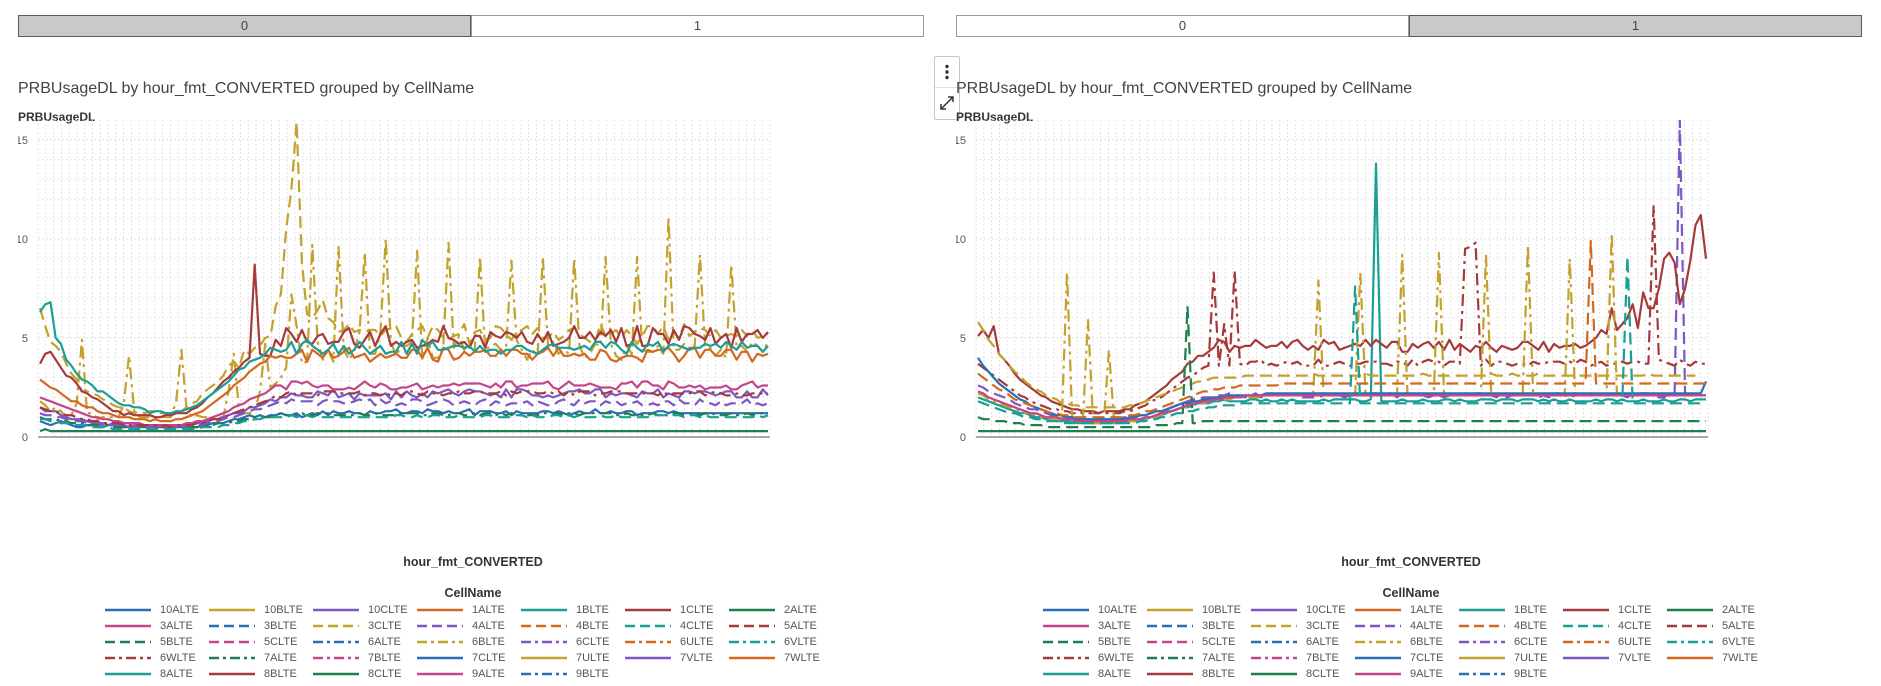 The height and width of the screenshot is (686, 1881). I want to click on chart-toolbox, so click(947, 88).